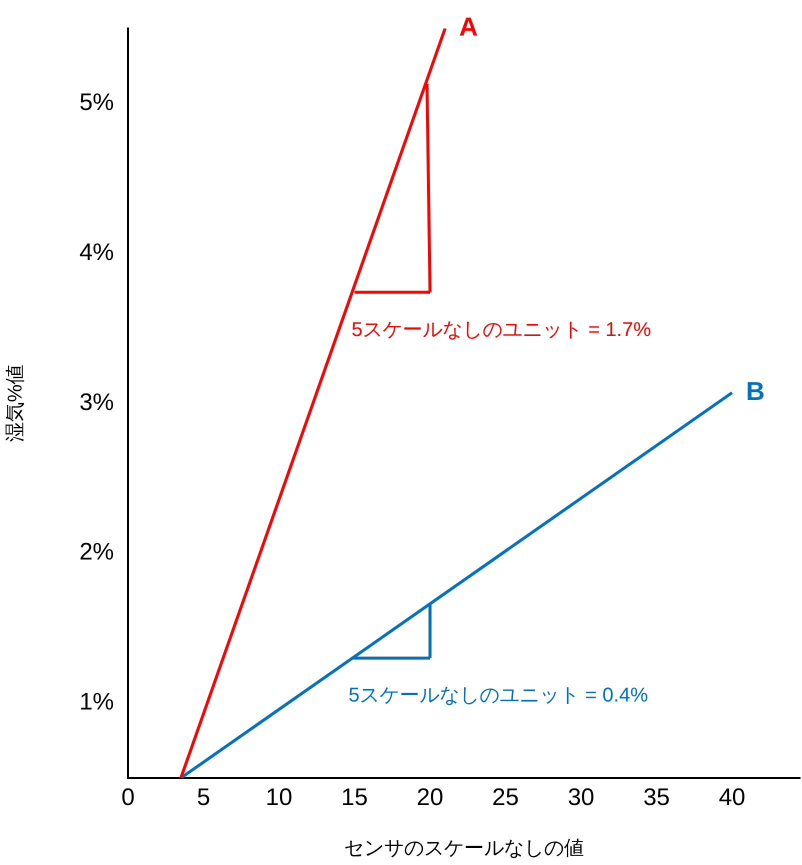  What do you see at coordinates (128, 798) in the screenshot?
I see `x-tick-label: 0` at bounding box center [128, 798].